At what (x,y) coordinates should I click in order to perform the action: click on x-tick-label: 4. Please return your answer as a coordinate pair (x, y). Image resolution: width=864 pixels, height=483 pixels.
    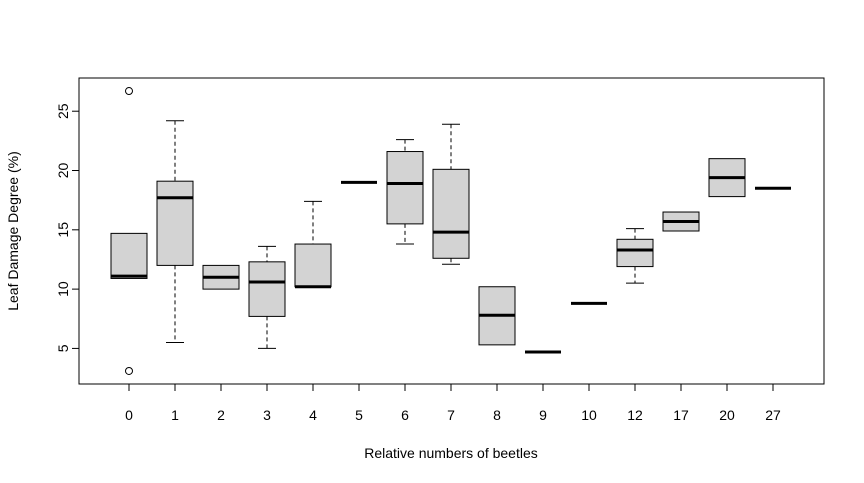
    Looking at the image, I should click on (313, 415).